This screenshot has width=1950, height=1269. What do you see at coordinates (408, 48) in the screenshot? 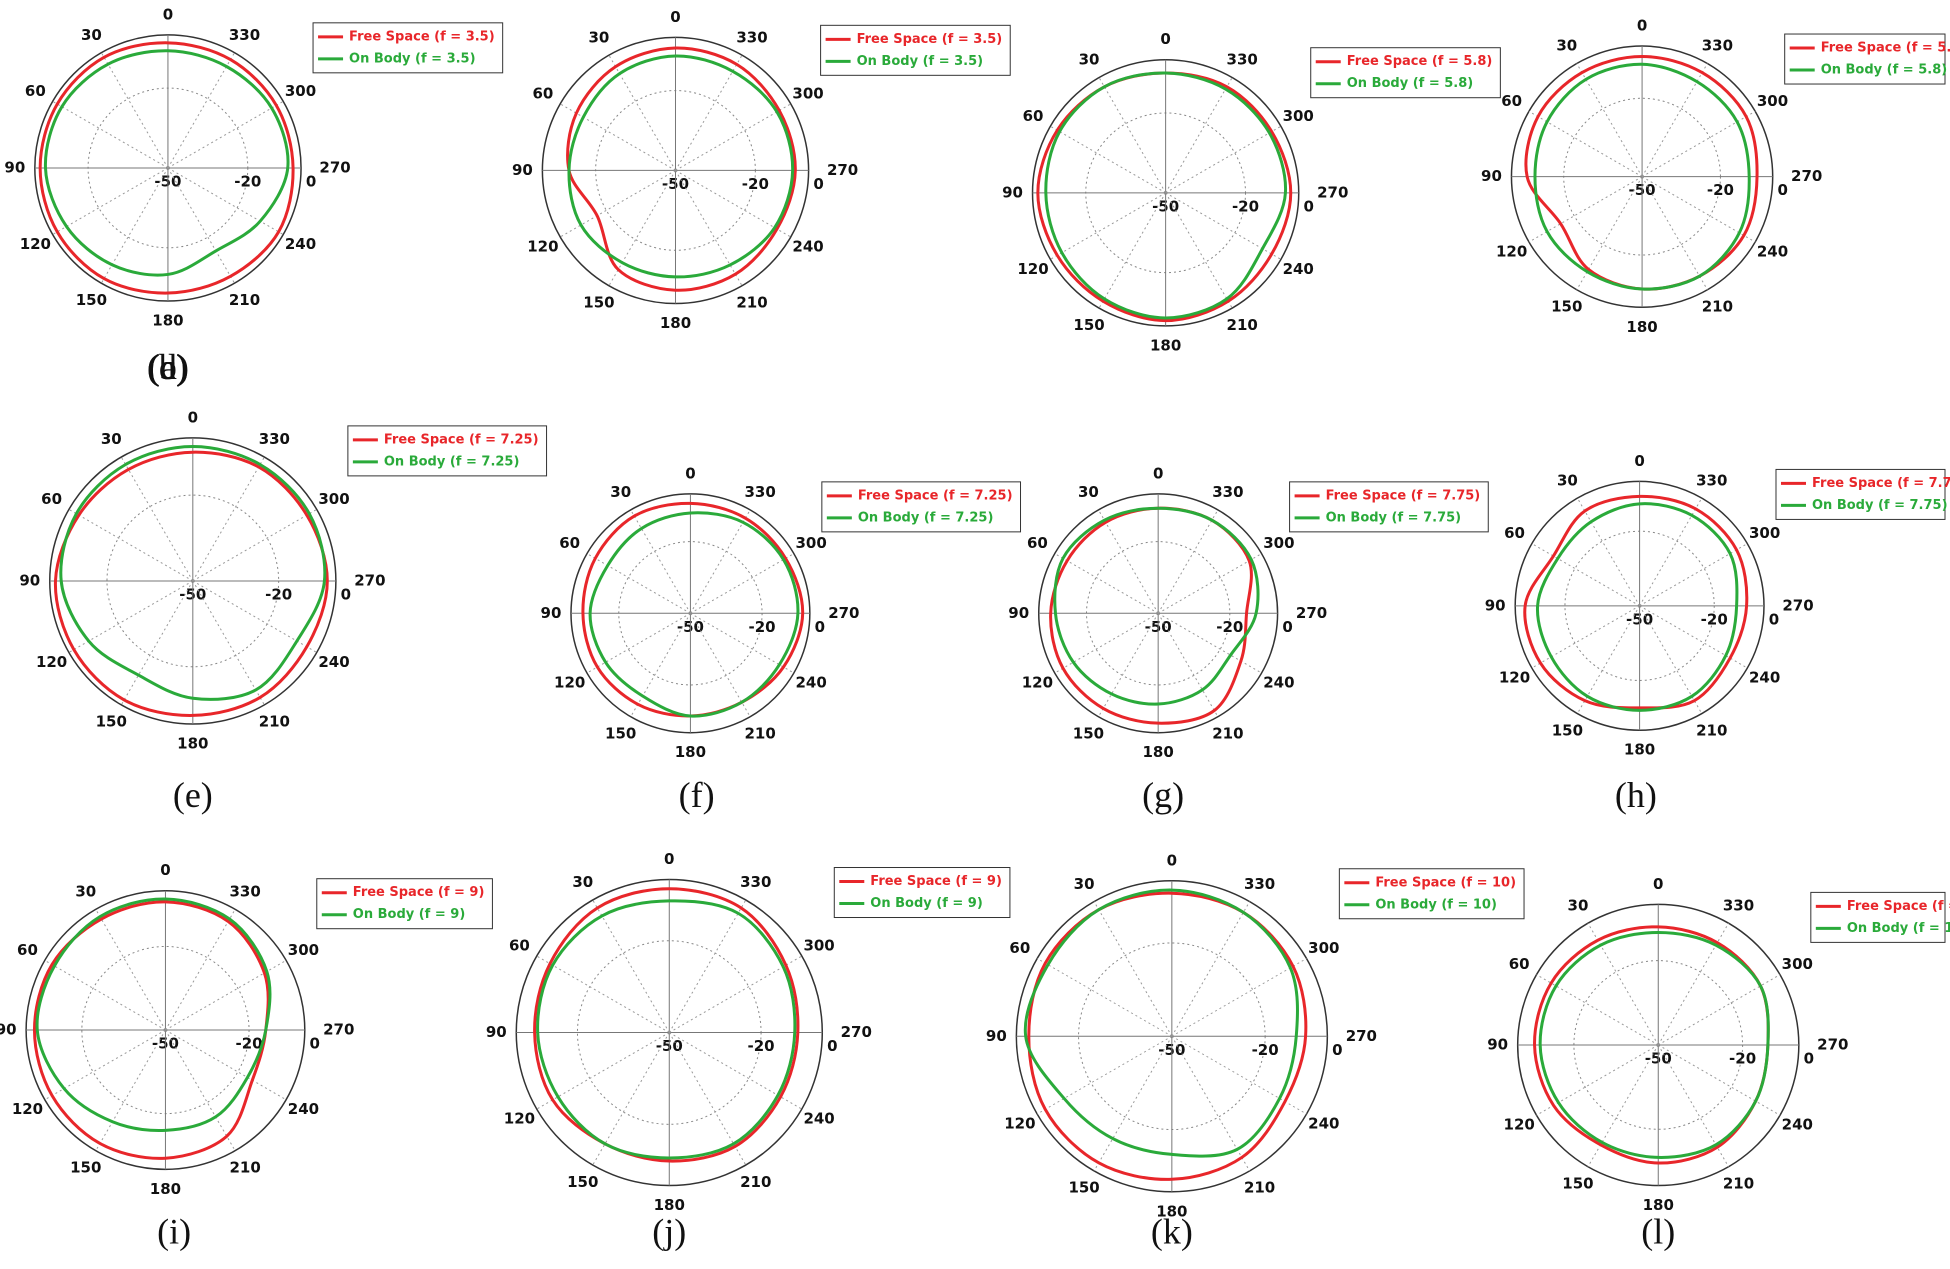
I see `legend-box` at bounding box center [408, 48].